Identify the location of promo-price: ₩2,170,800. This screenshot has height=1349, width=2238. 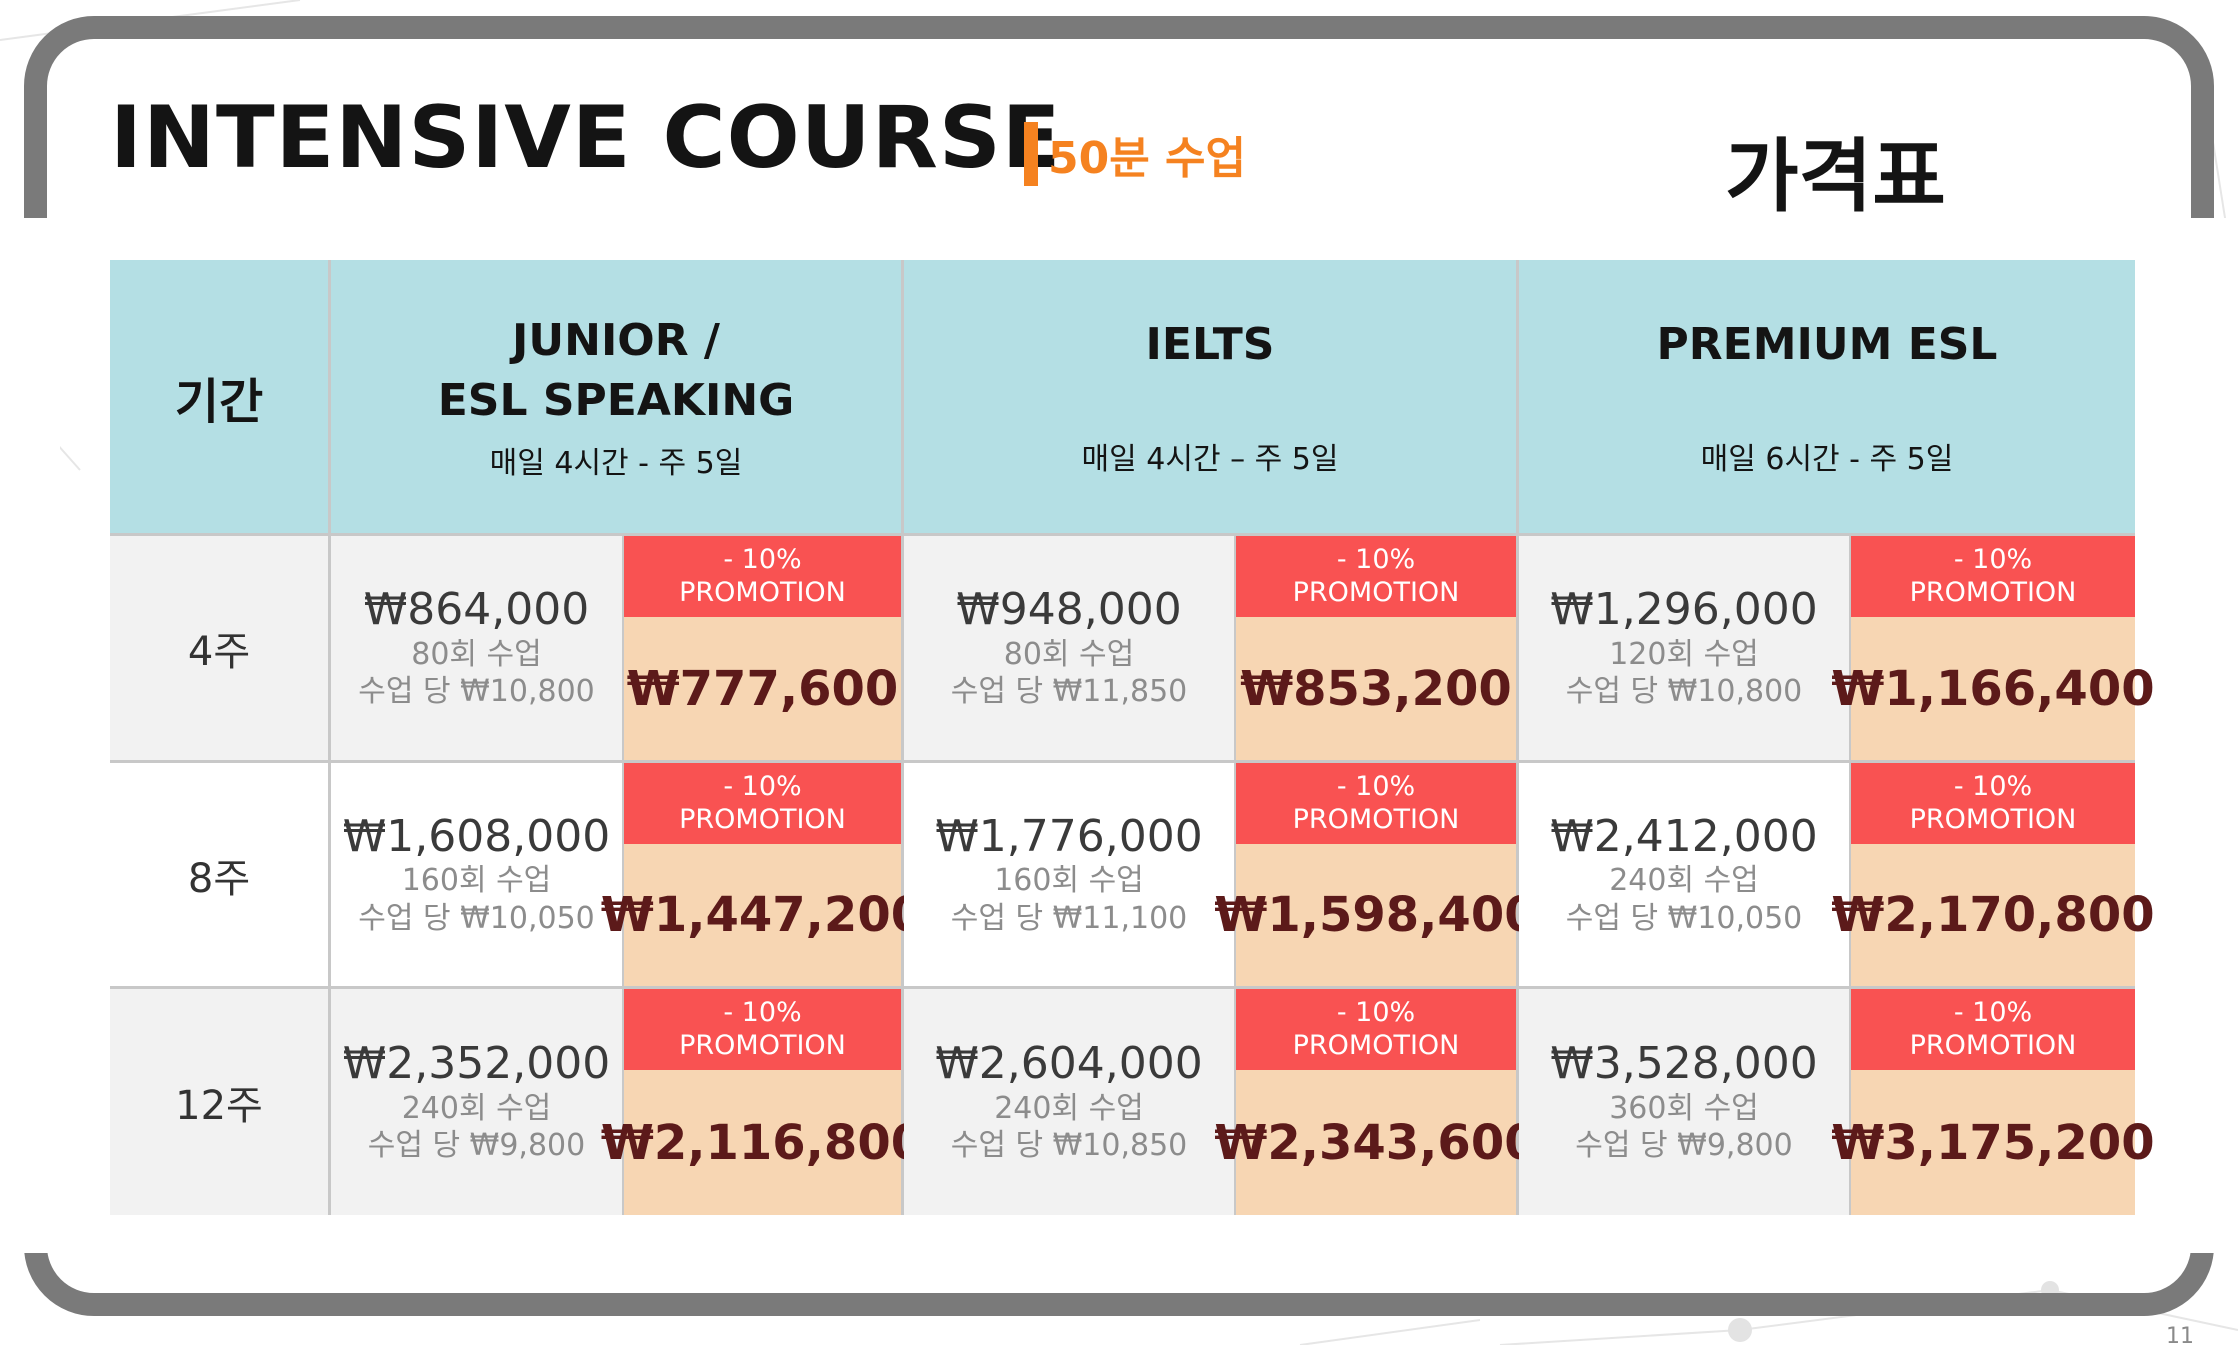
(1993, 915).